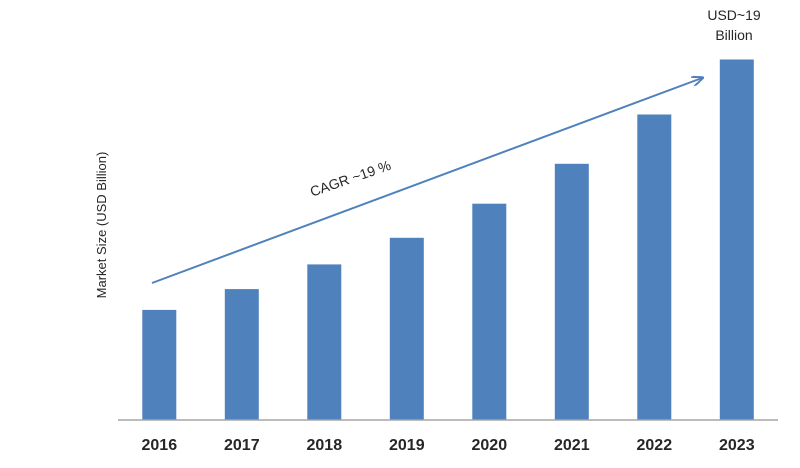 The image size is (800, 468). What do you see at coordinates (654, 267) in the screenshot?
I see `bar-2022` at bounding box center [654, 267].